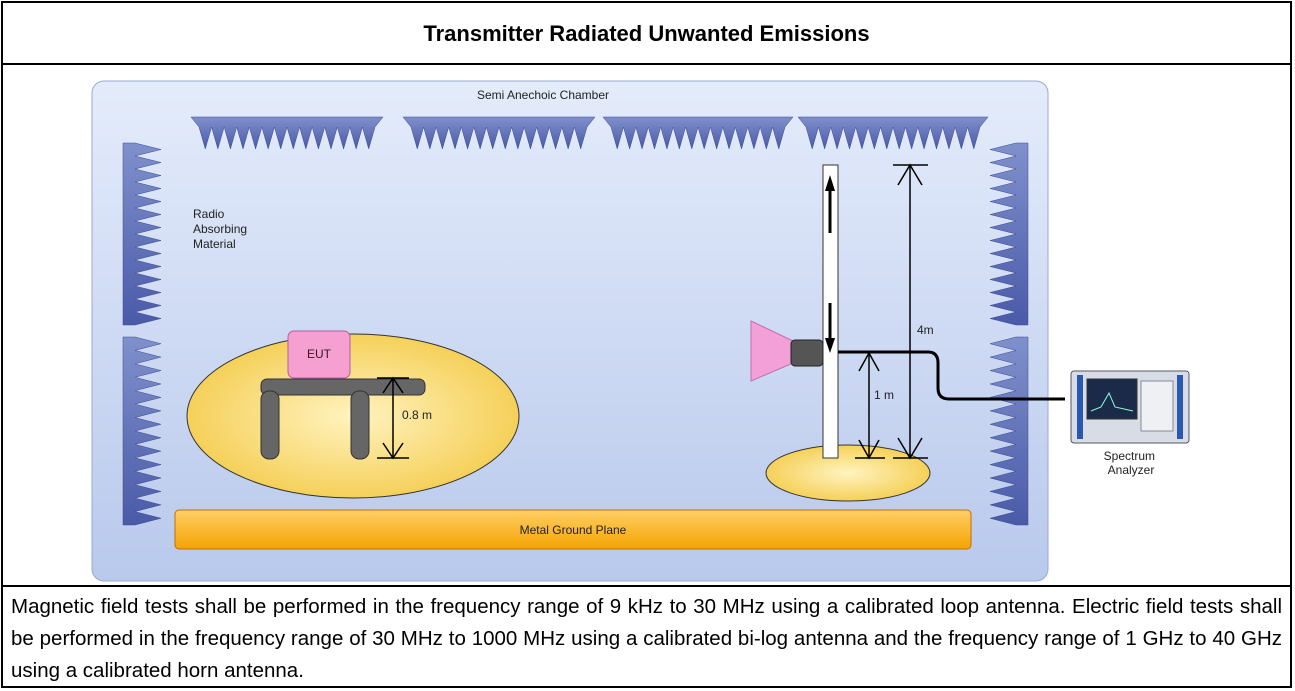 The image size is (1295, 691). I want to click on title: Transmitter Radiated Unwanted Emissions, so click(646, 34).